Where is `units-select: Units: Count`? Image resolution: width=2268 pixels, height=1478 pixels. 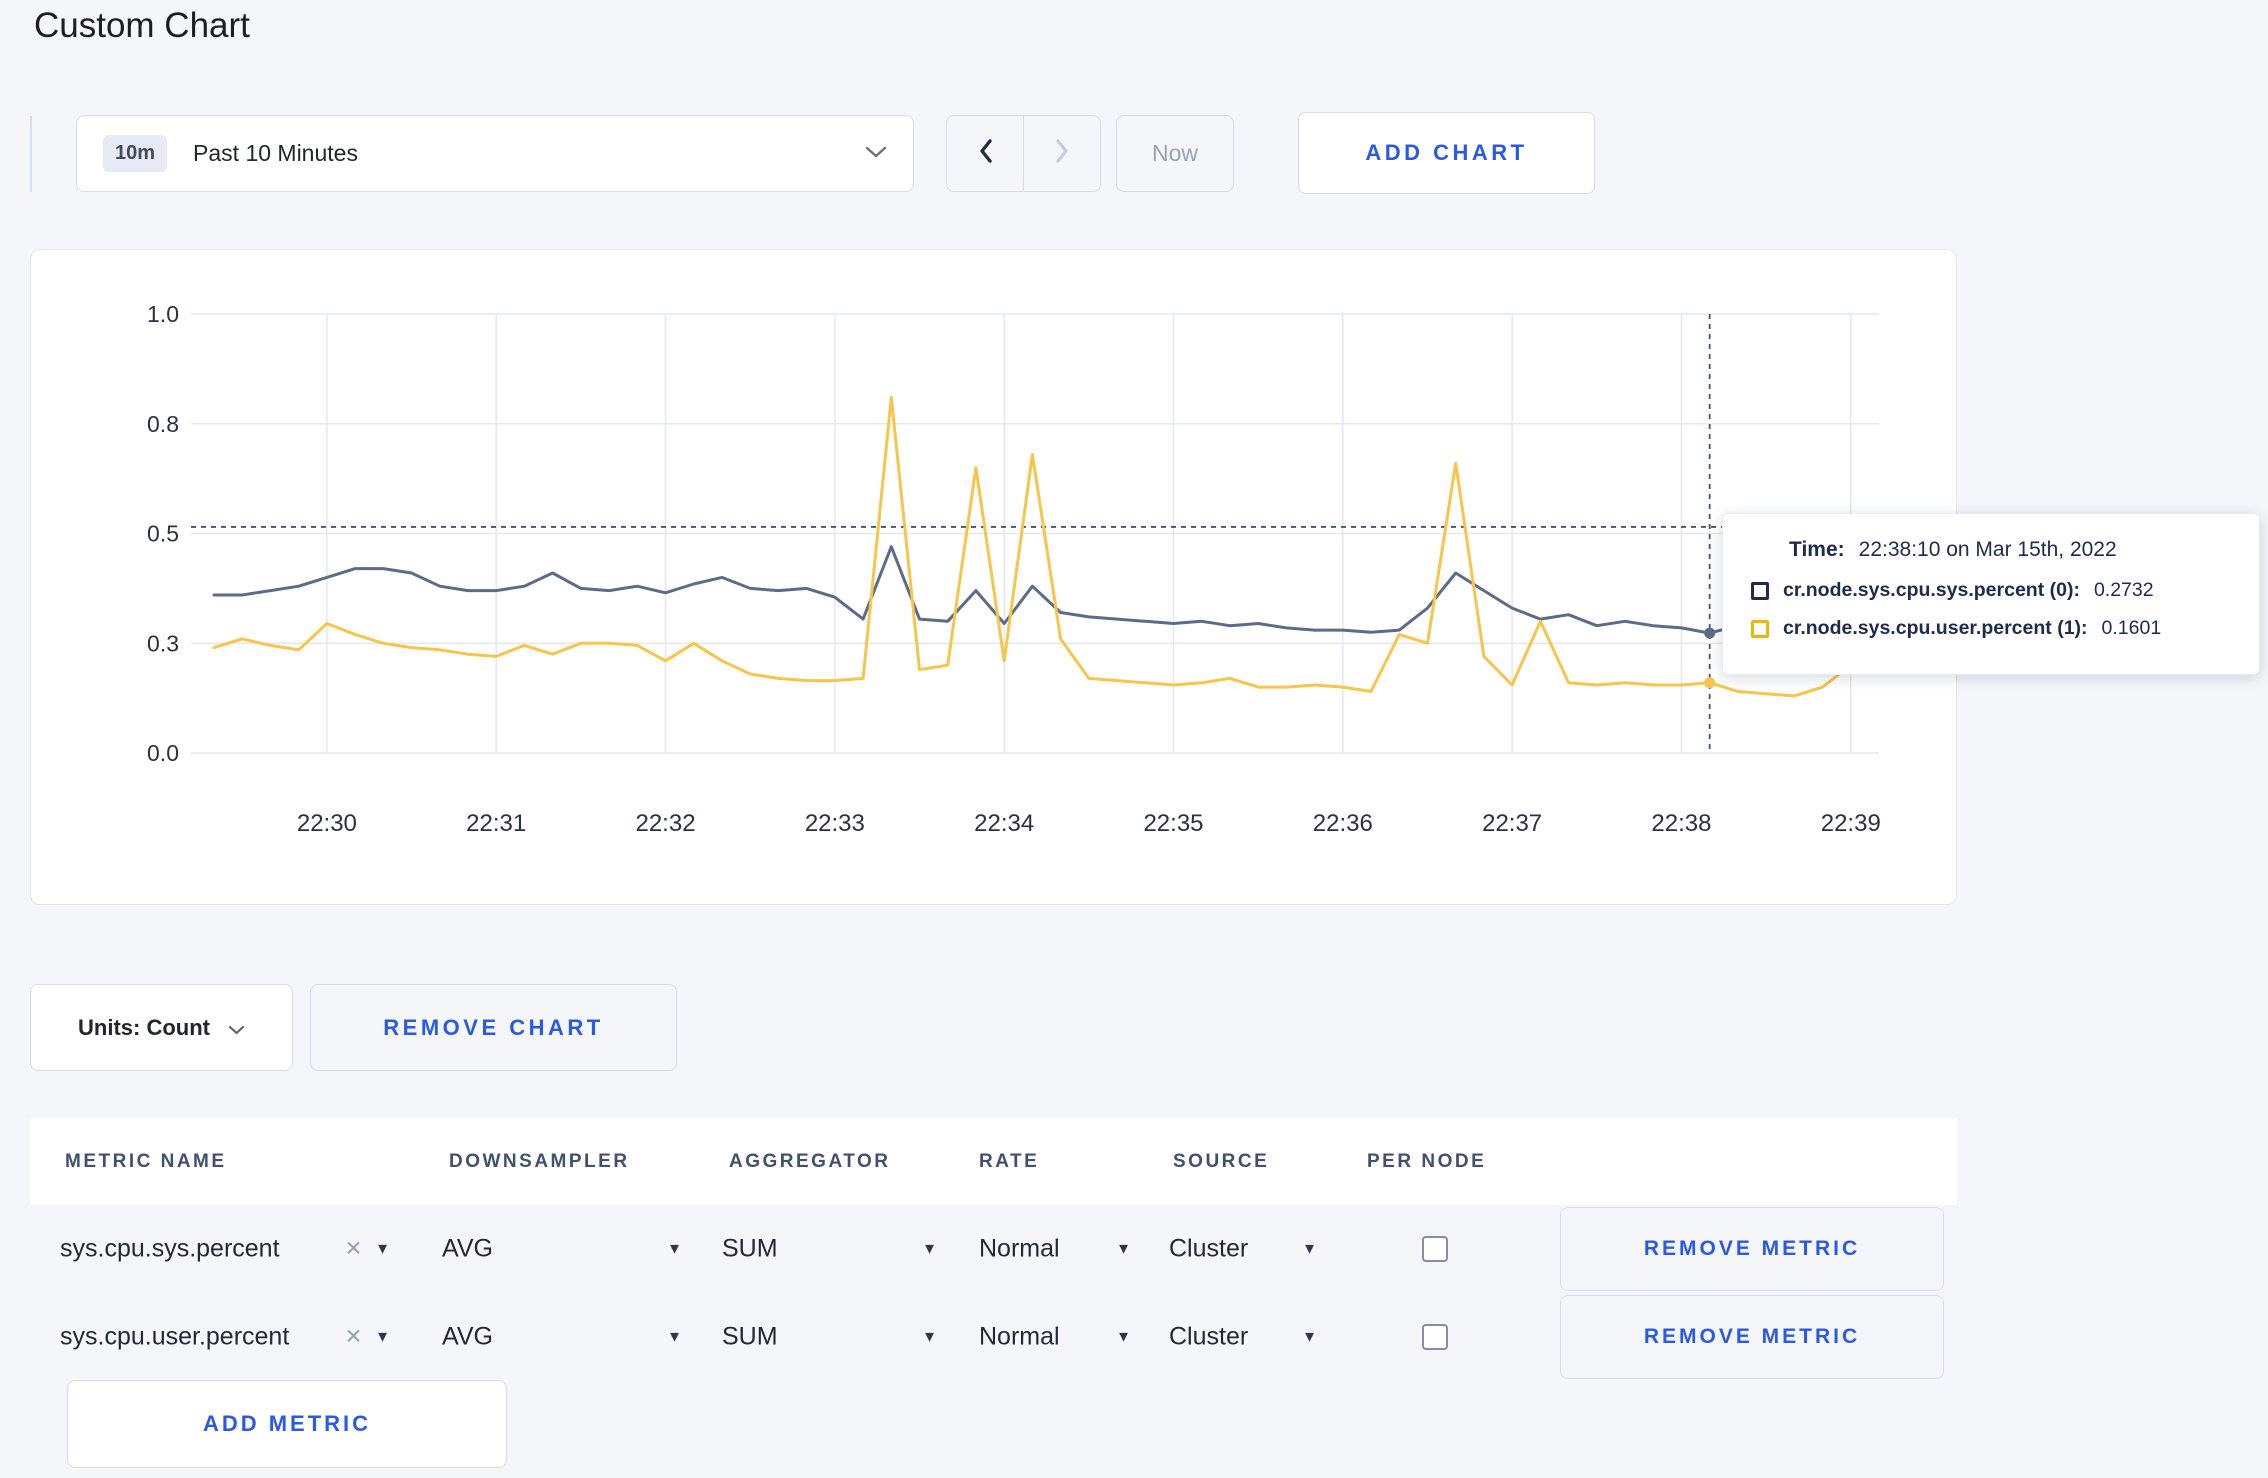 units-select: Units: Count is located at coordinates (161, 1027).